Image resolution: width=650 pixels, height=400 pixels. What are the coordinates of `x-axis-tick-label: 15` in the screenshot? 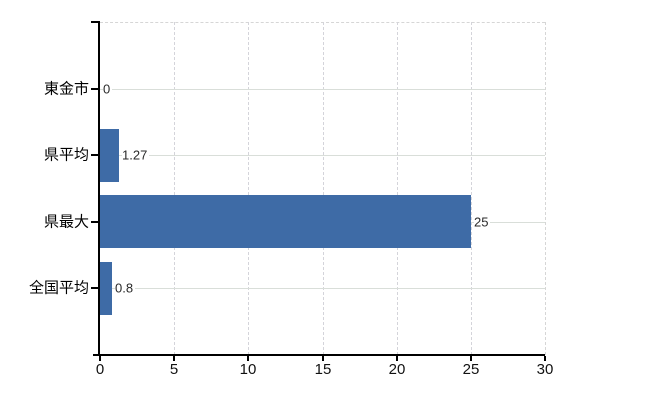 It's located at (323, 369).